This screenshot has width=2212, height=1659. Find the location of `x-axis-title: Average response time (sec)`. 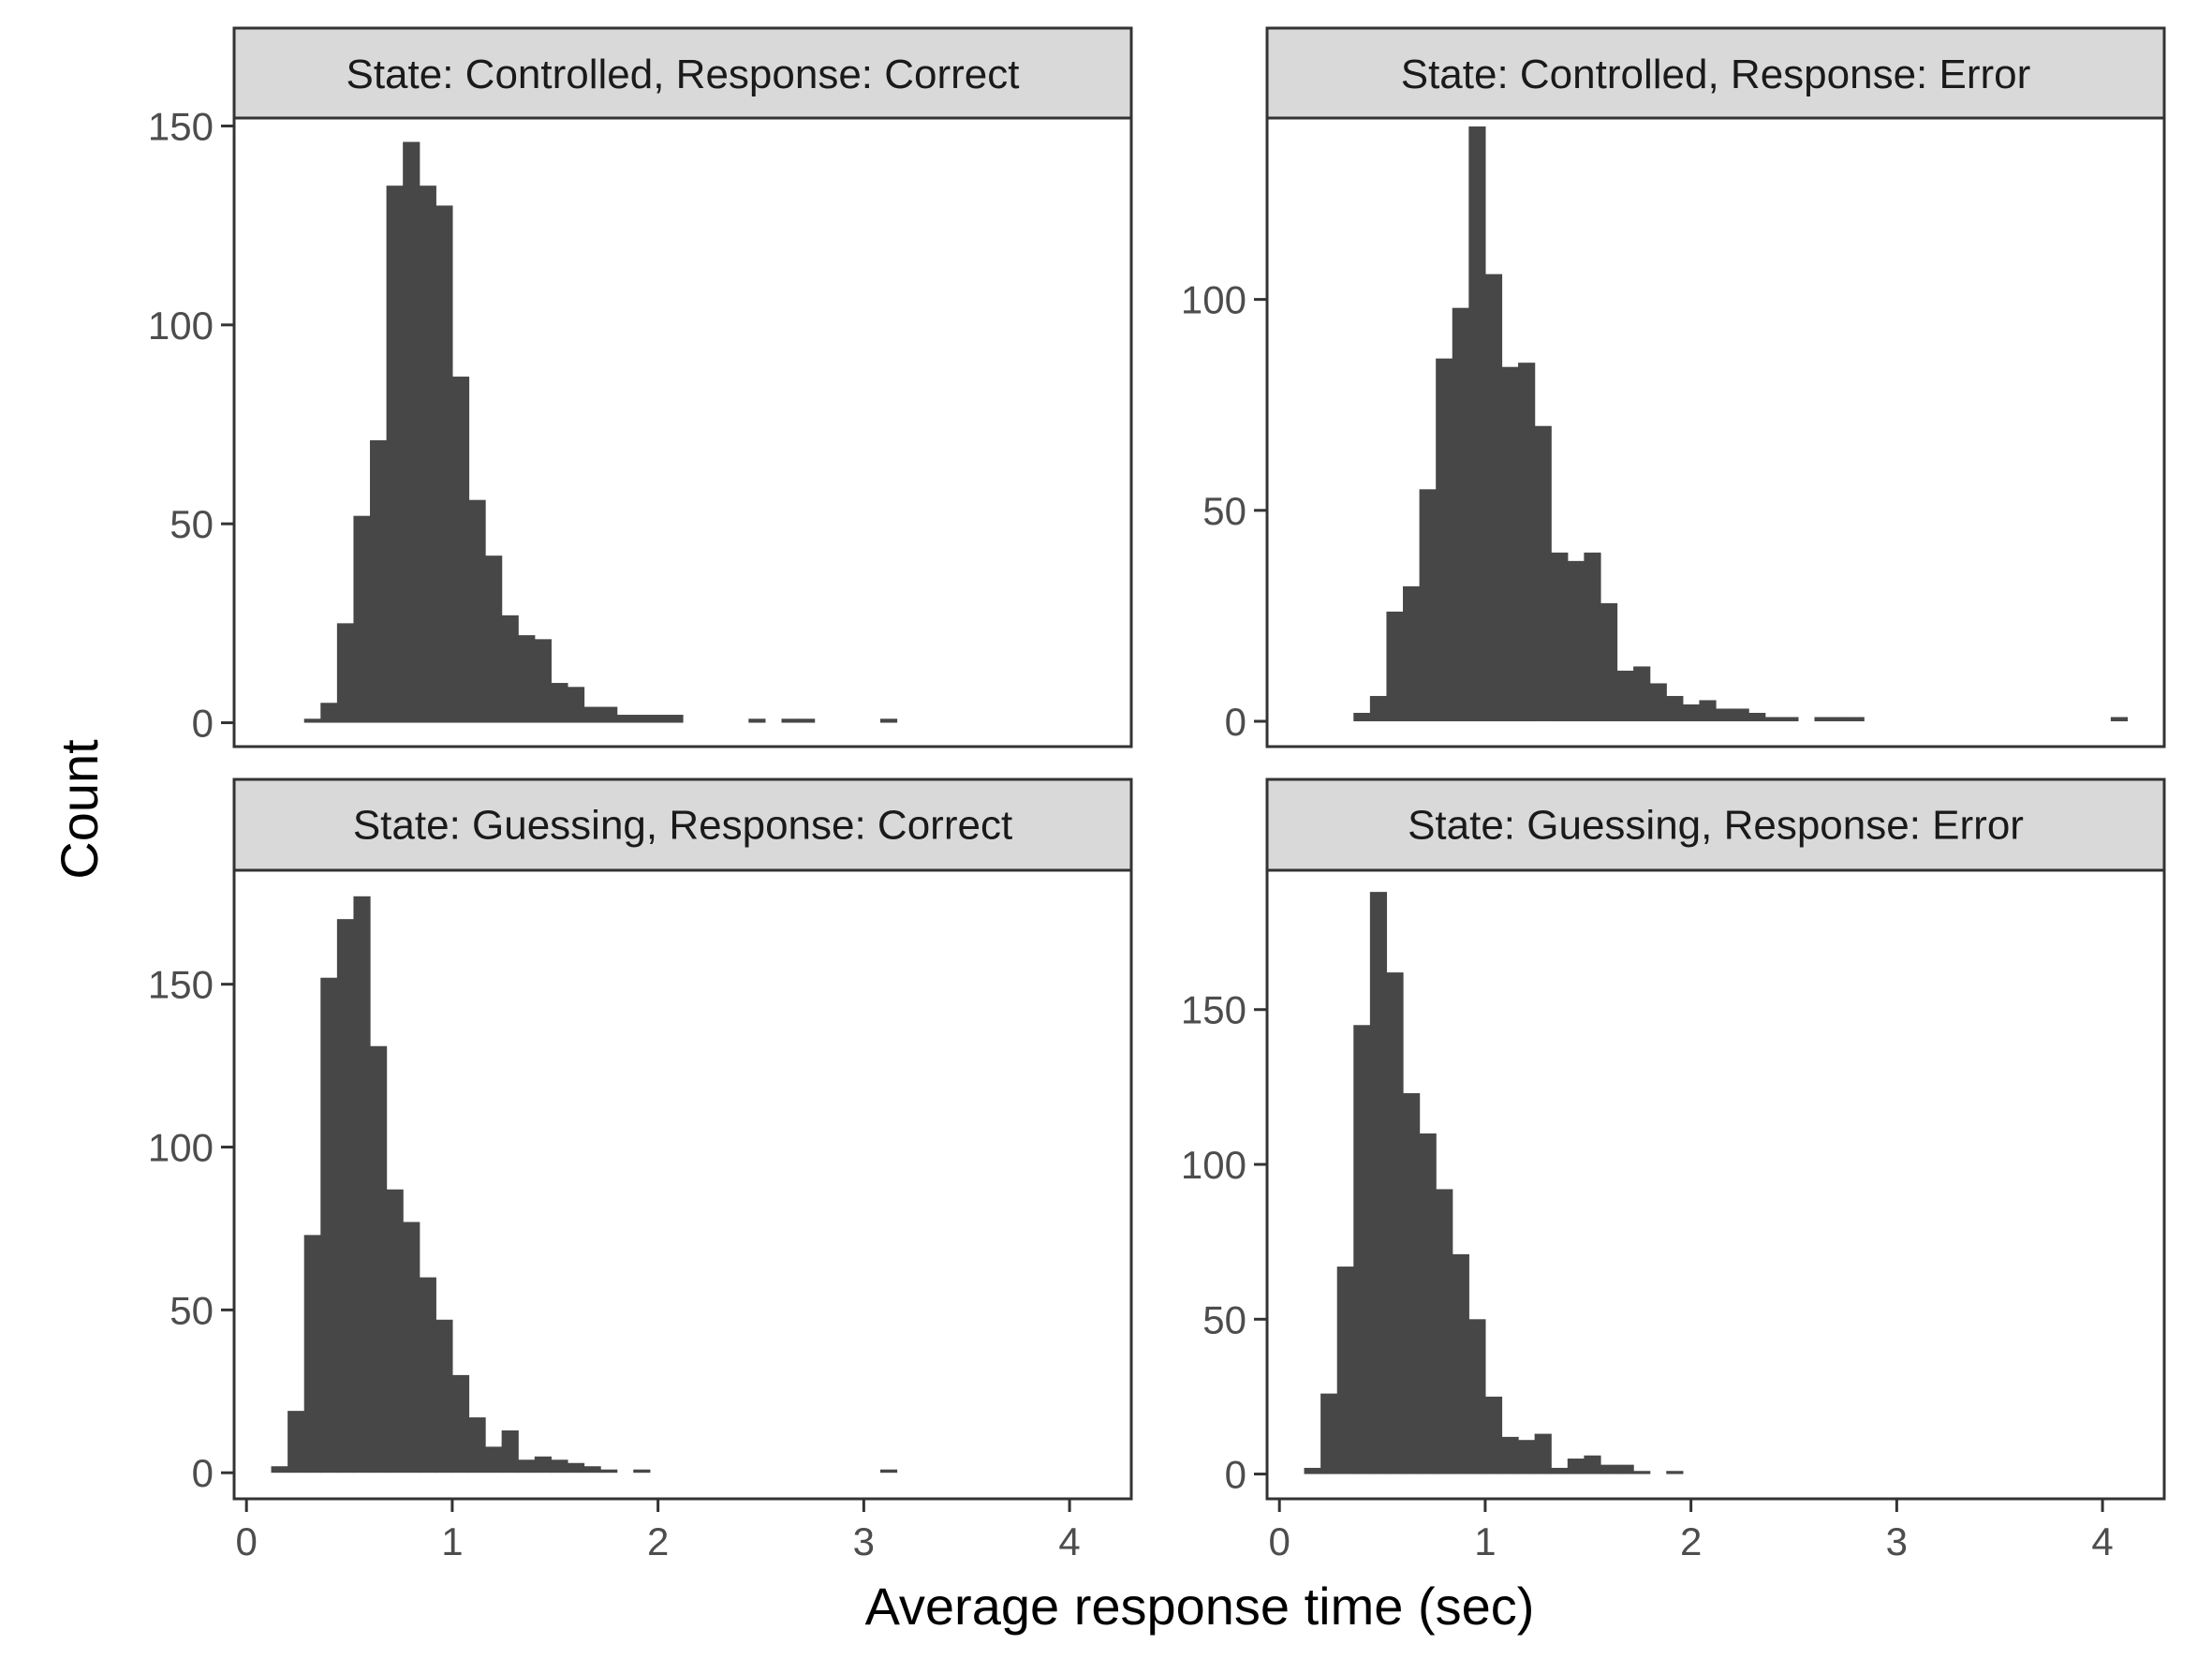

x-axis-title: Average response time (sec) is located at coordinates (1200, 1607).